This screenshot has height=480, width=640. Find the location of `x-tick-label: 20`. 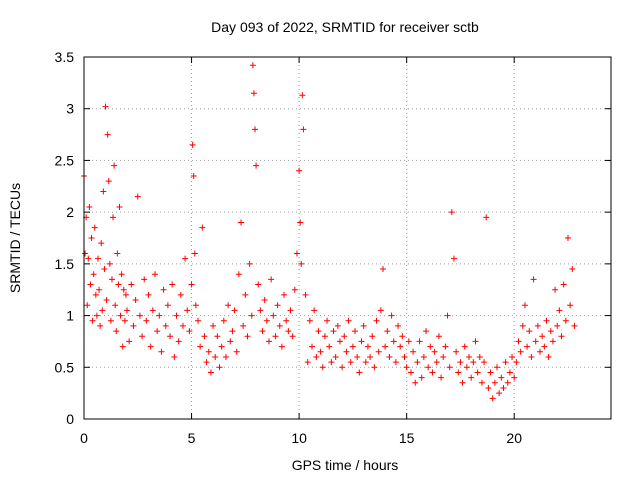

x-tick-label: 20 is located at coordinates (514, 438).